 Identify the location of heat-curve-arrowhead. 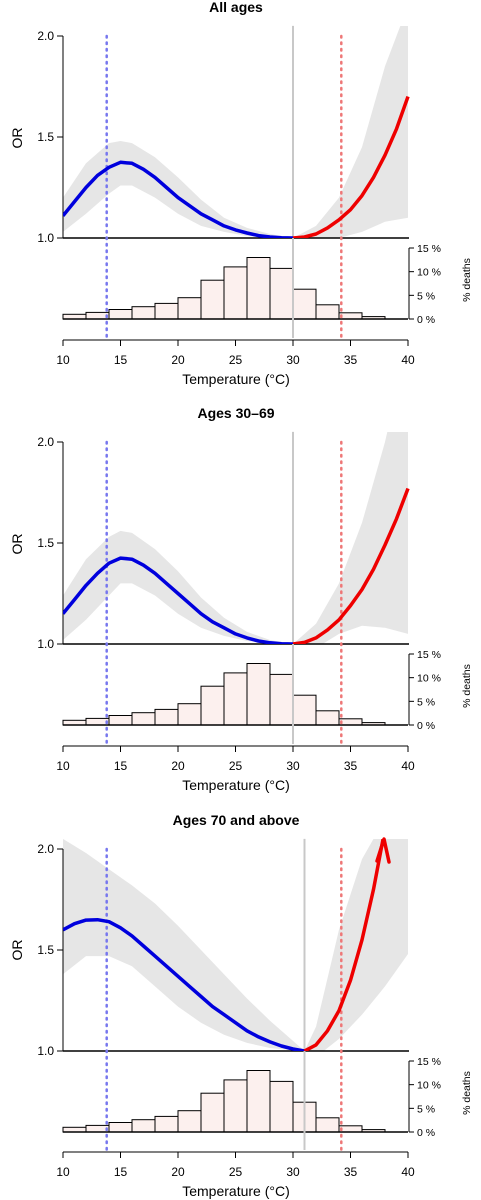
(383, 850).